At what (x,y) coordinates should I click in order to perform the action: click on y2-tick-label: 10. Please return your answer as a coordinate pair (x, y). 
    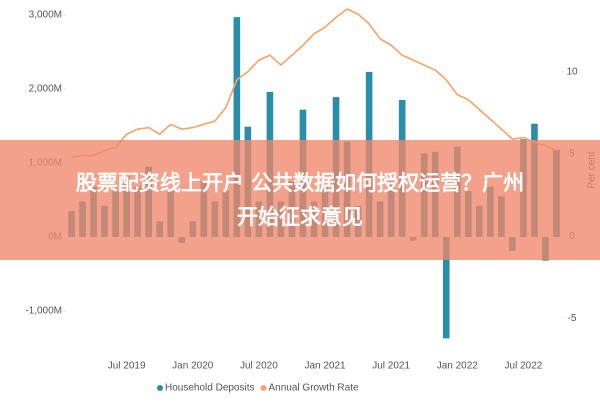
    Looking at the image, I should click on (572, 71).